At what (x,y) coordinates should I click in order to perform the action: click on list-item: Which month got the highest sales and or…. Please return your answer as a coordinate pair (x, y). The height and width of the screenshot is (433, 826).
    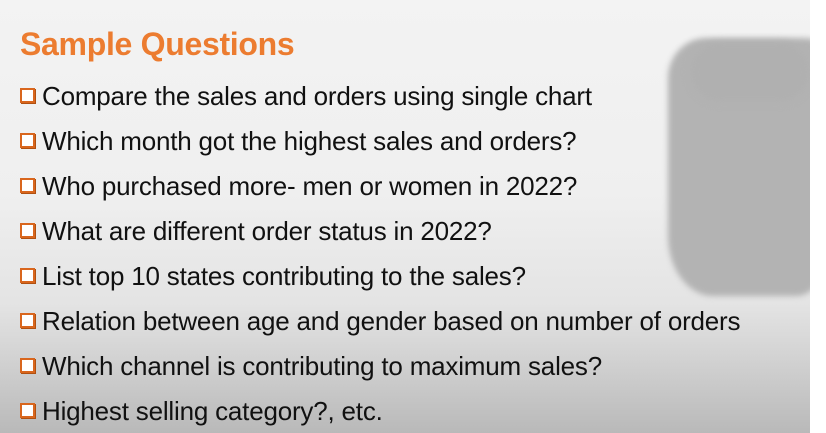
    Looking at the image, I should click on (370, 140).